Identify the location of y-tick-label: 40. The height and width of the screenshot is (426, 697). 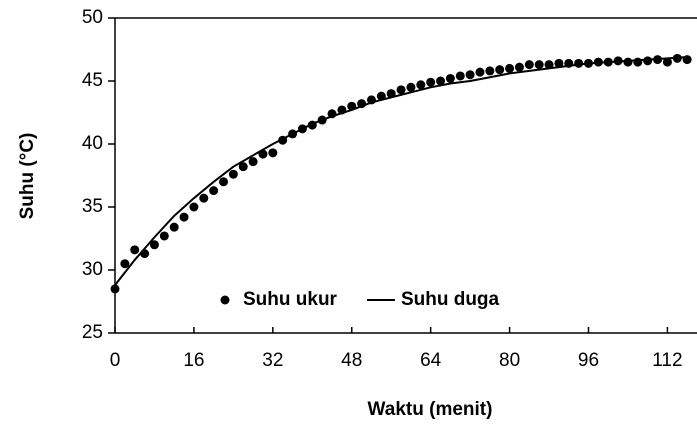
(92, 143).